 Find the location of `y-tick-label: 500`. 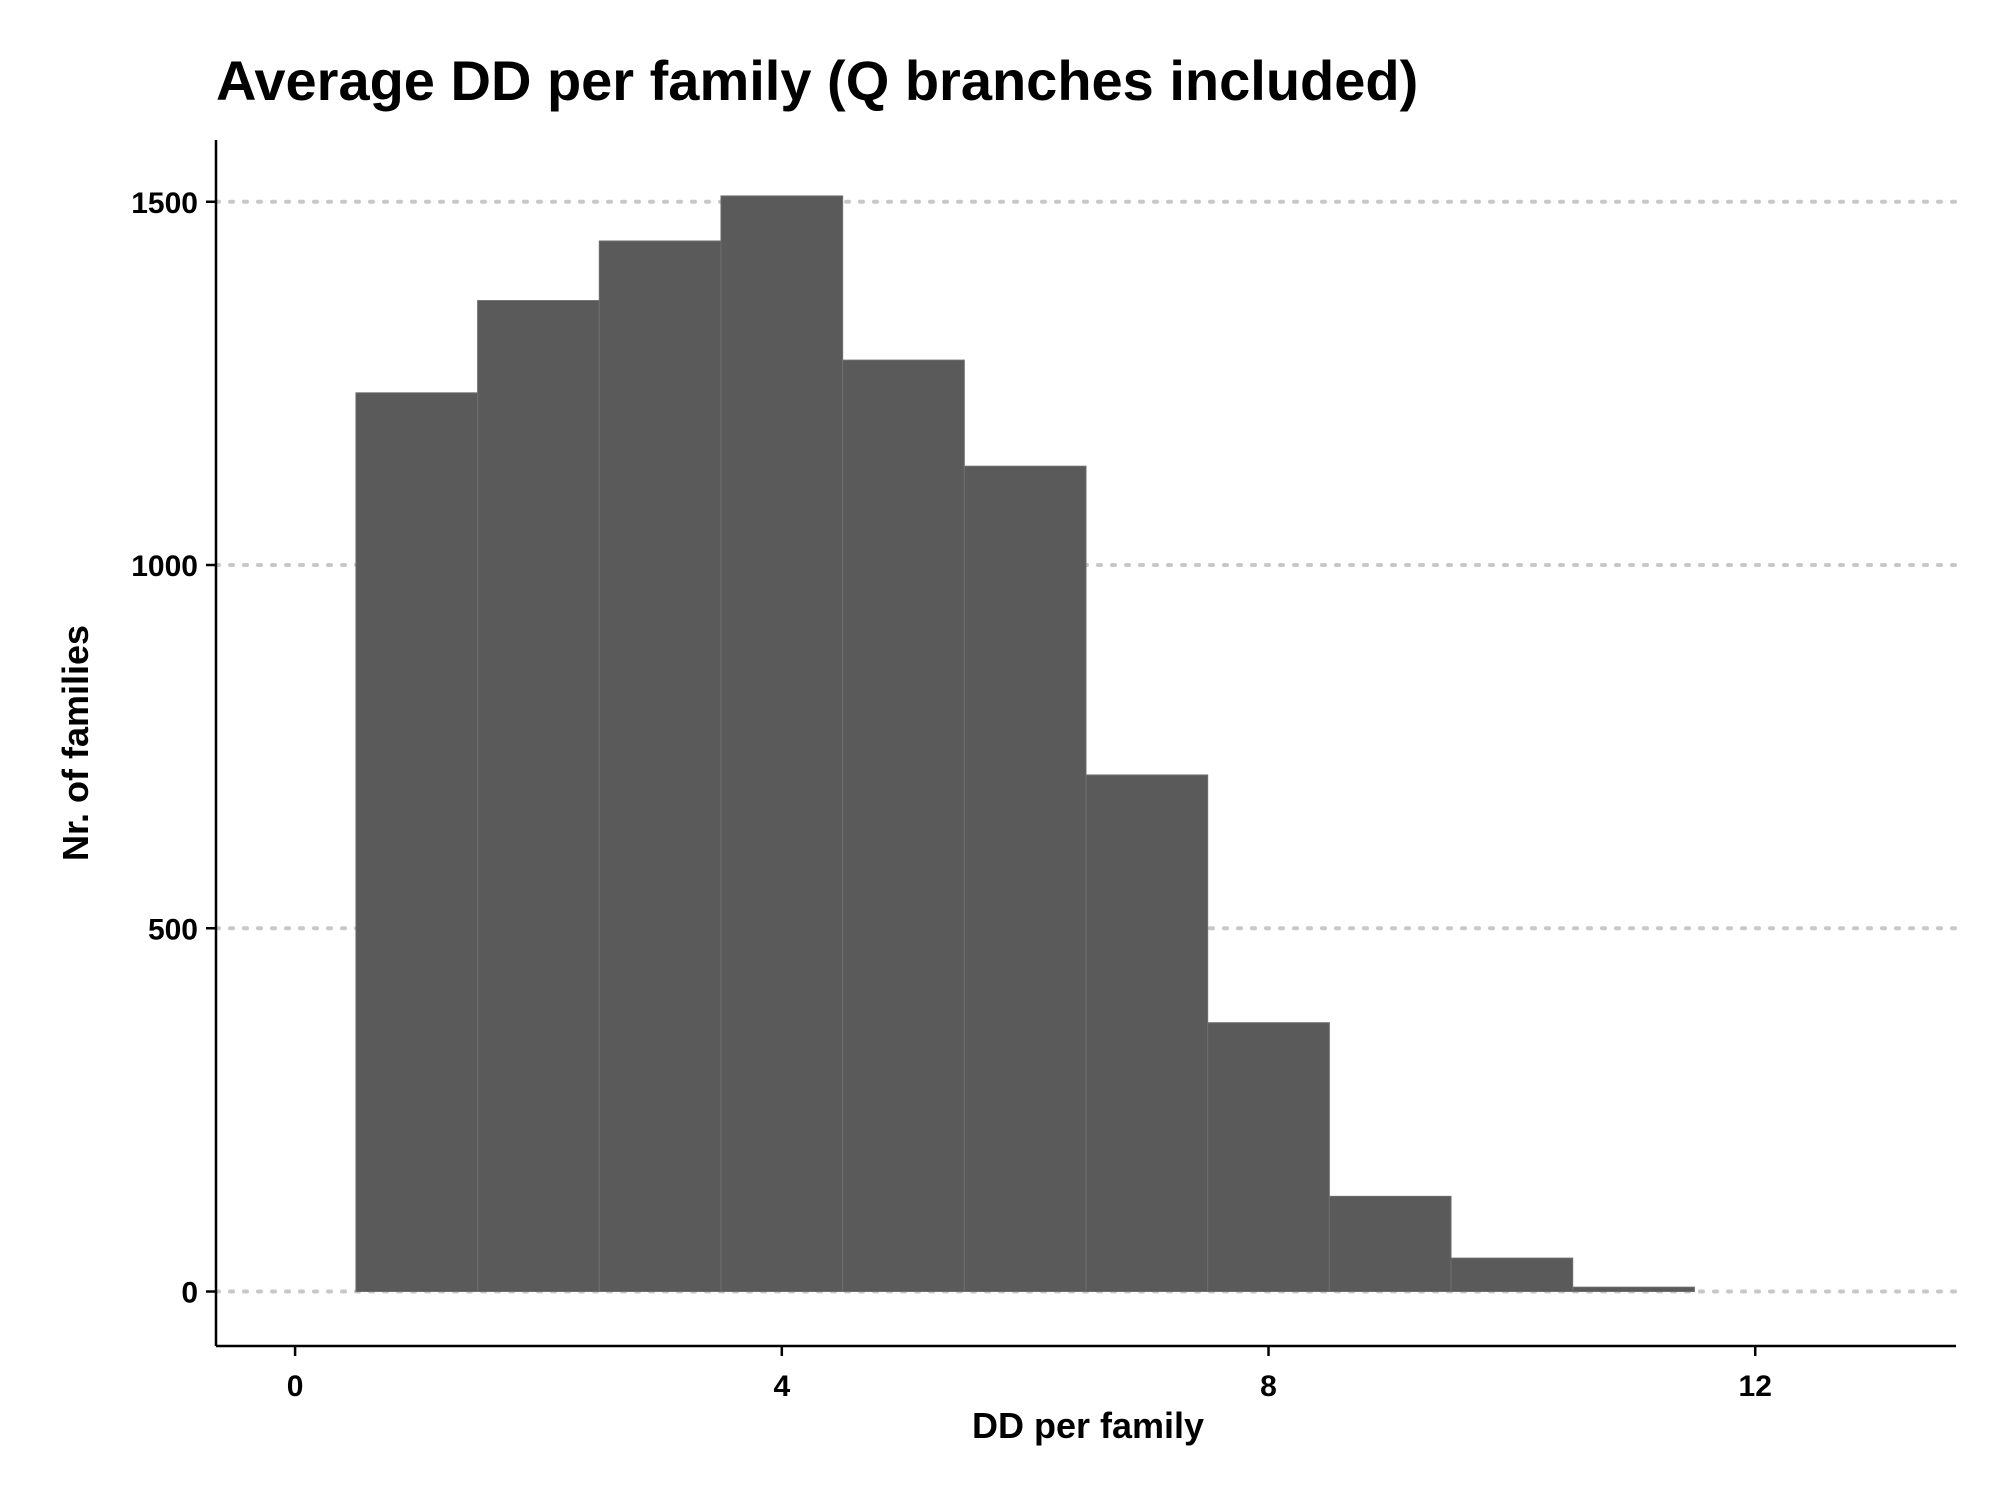

y-tick-label: 500 is located at coordinates (173, 929).